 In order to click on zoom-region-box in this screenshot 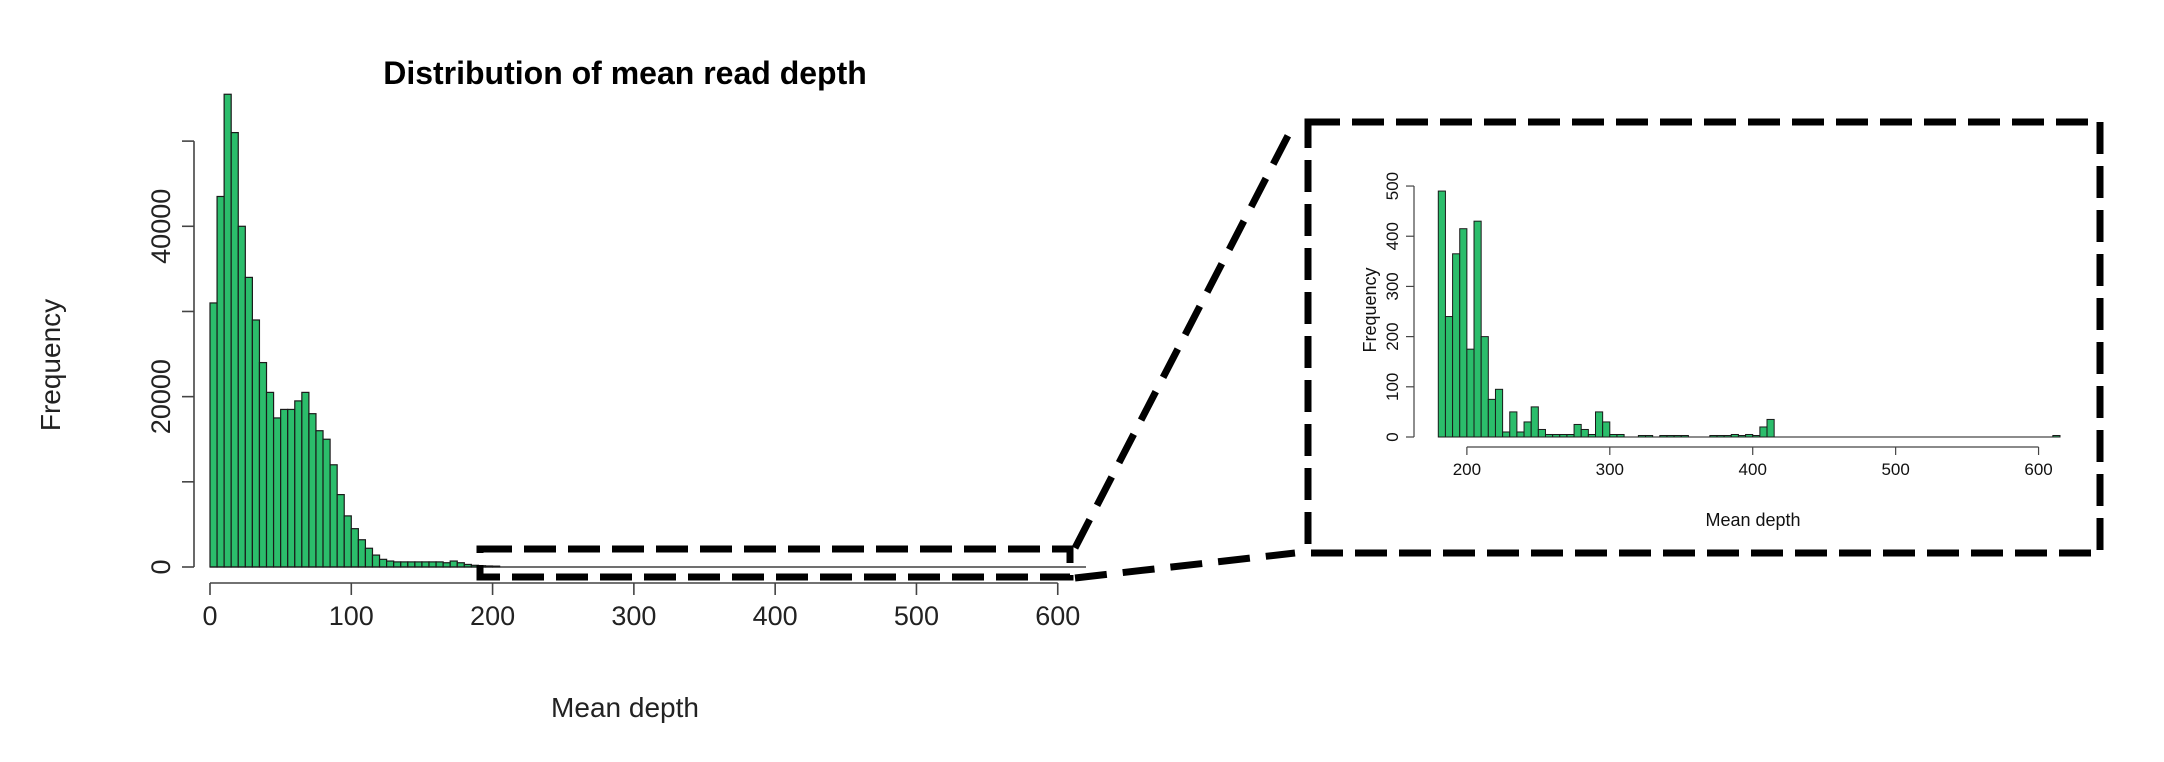, I will do `click(775, 563)`.